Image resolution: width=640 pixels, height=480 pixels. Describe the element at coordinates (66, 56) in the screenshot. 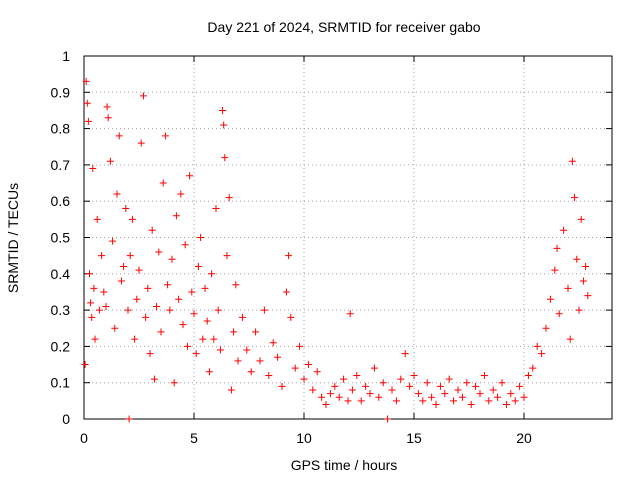

I see `y-tick-label: 1` at that location.